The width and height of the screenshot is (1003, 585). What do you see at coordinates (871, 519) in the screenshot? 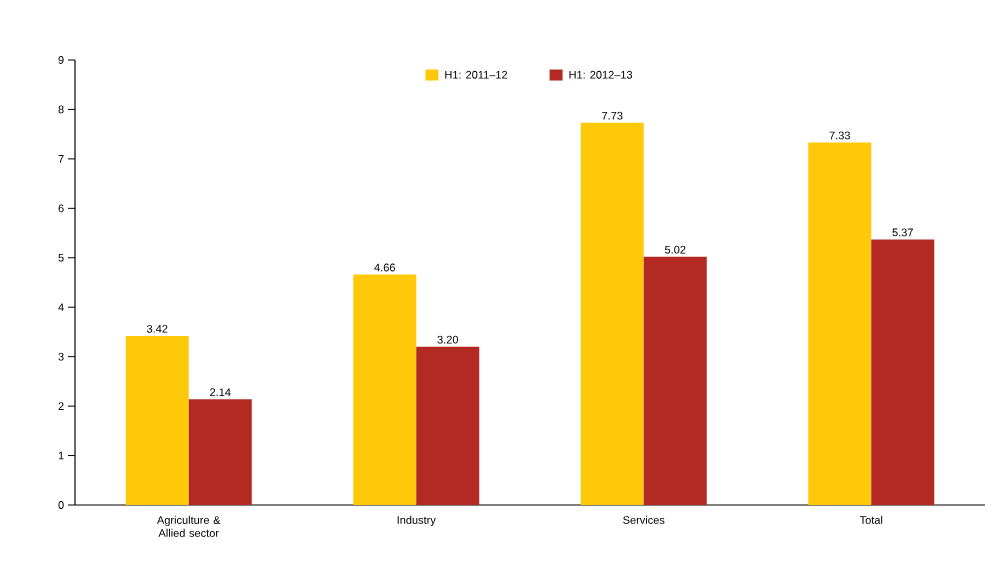
I see `x-tick-label: Total` at bounding box center [871, 519].